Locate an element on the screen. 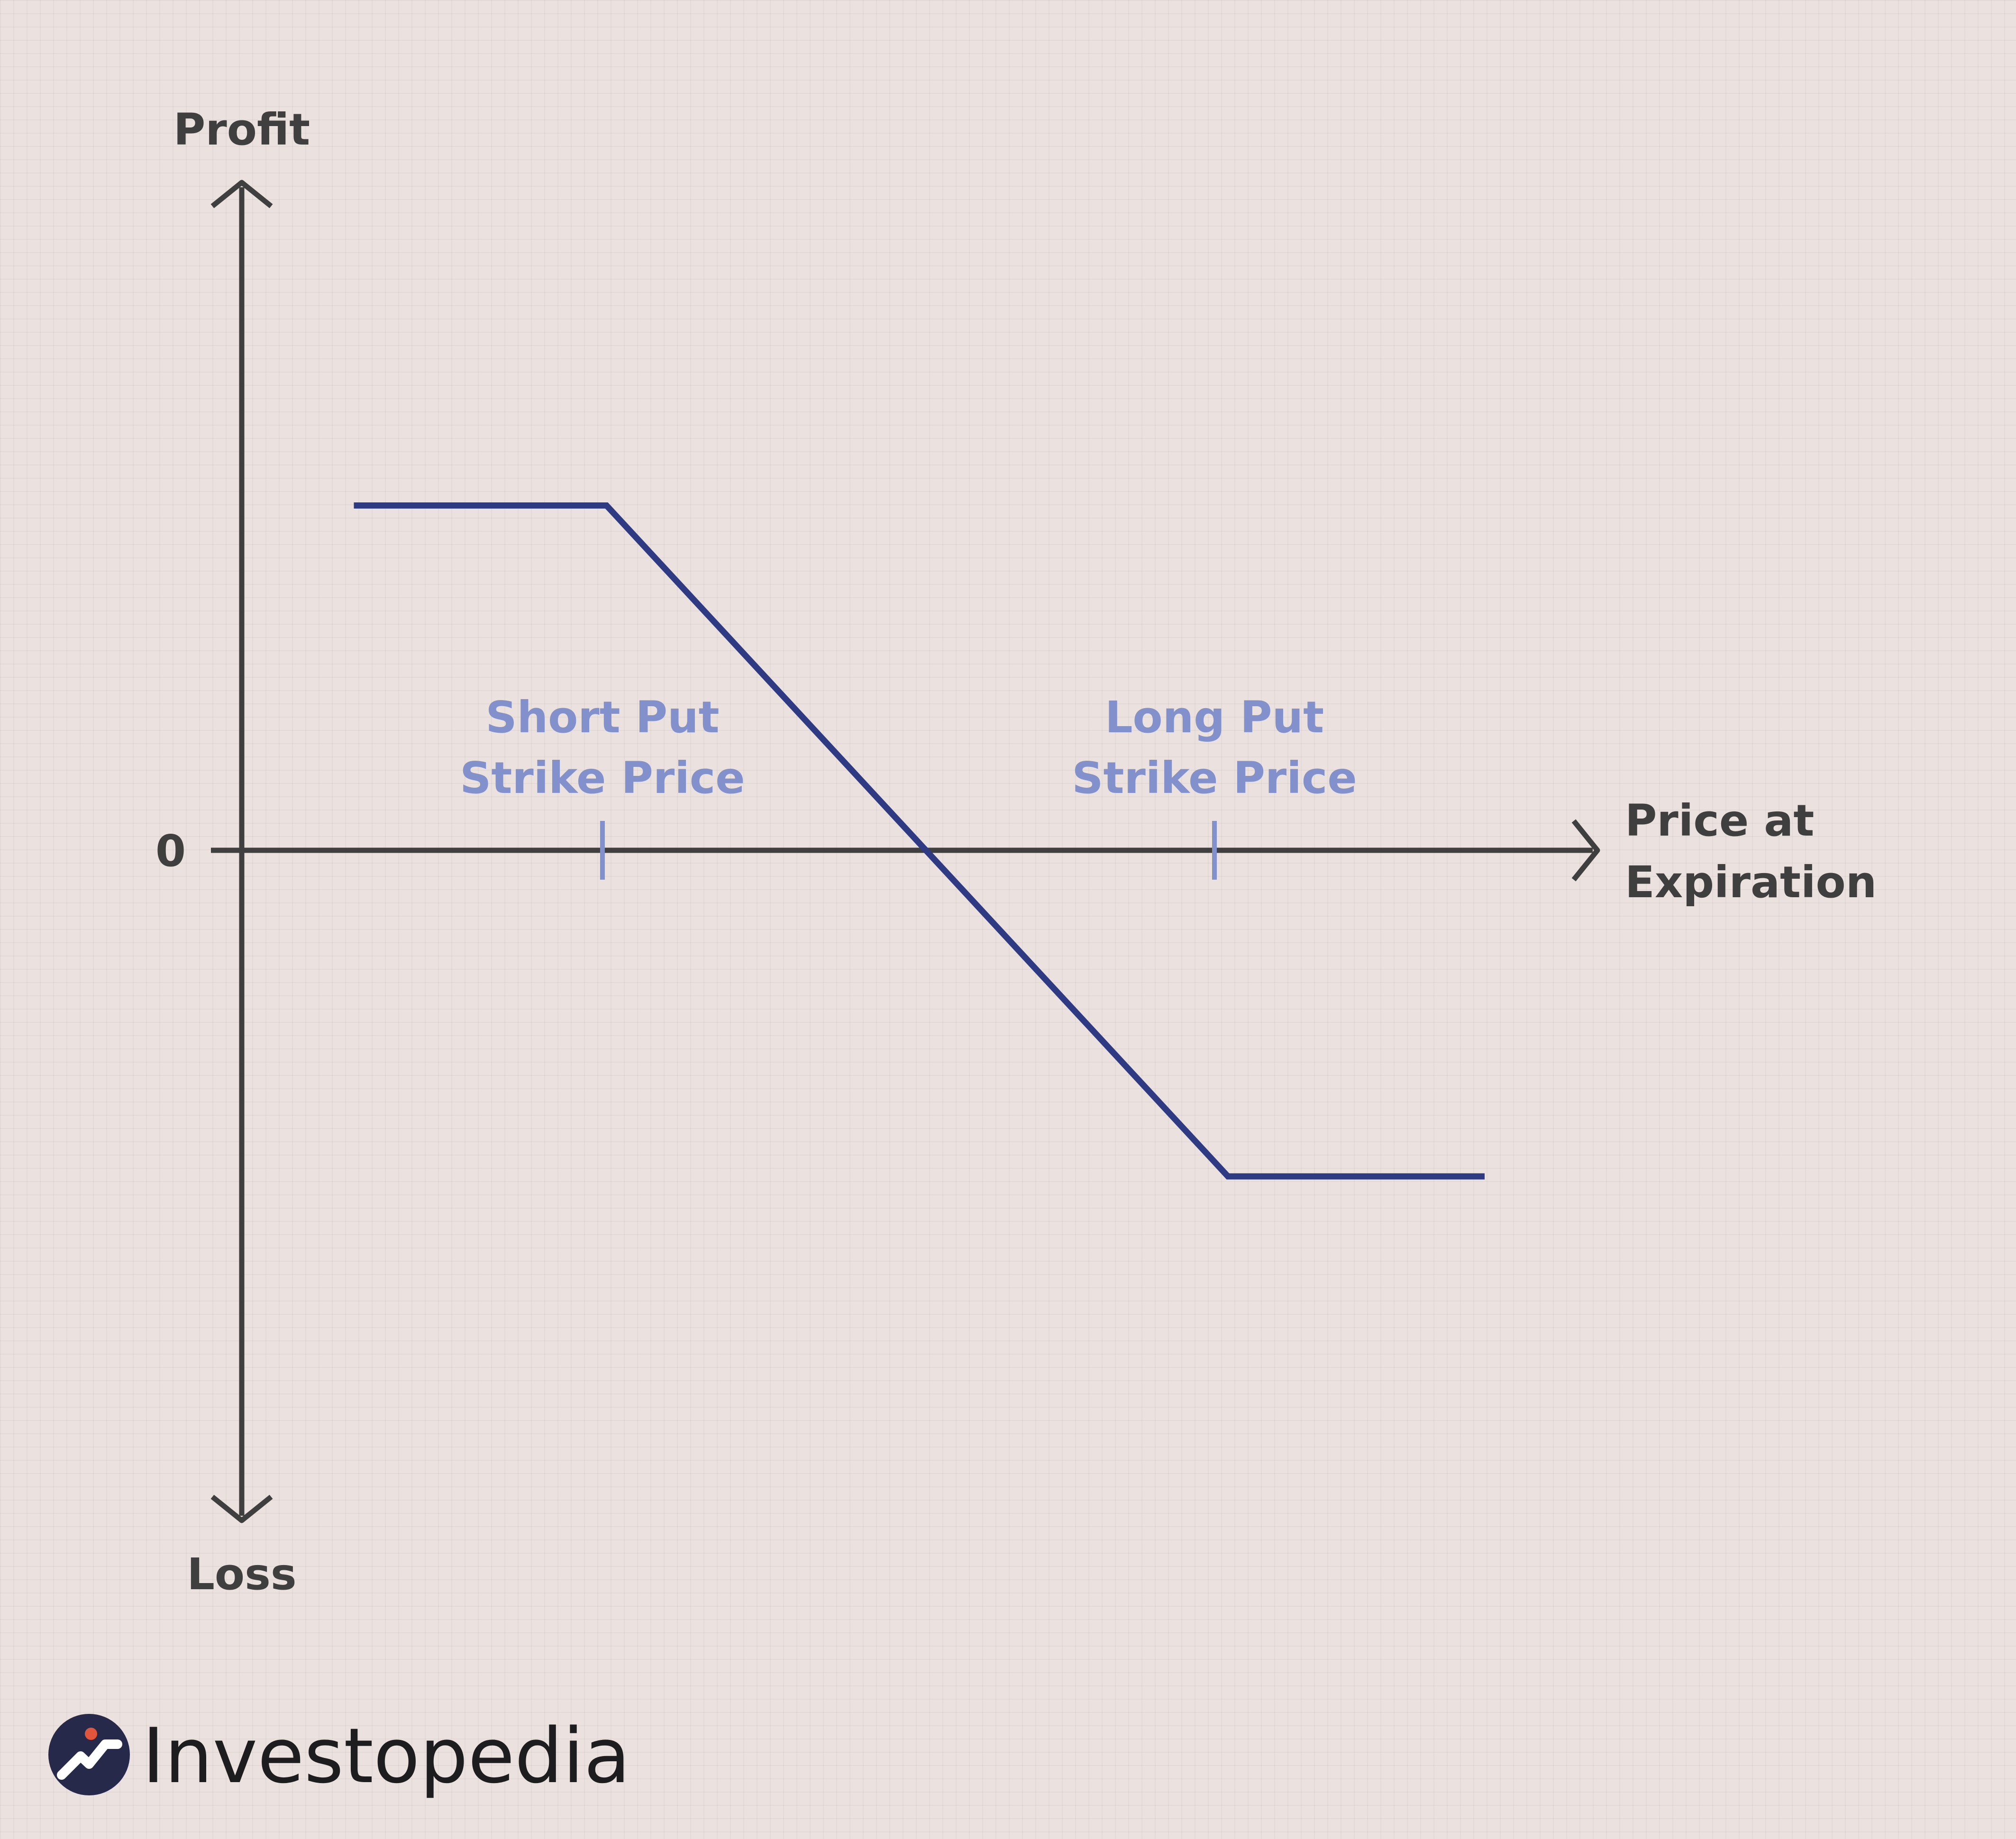  strike-label-1-line-0: Long Put is located at coordinates (1214, 717).